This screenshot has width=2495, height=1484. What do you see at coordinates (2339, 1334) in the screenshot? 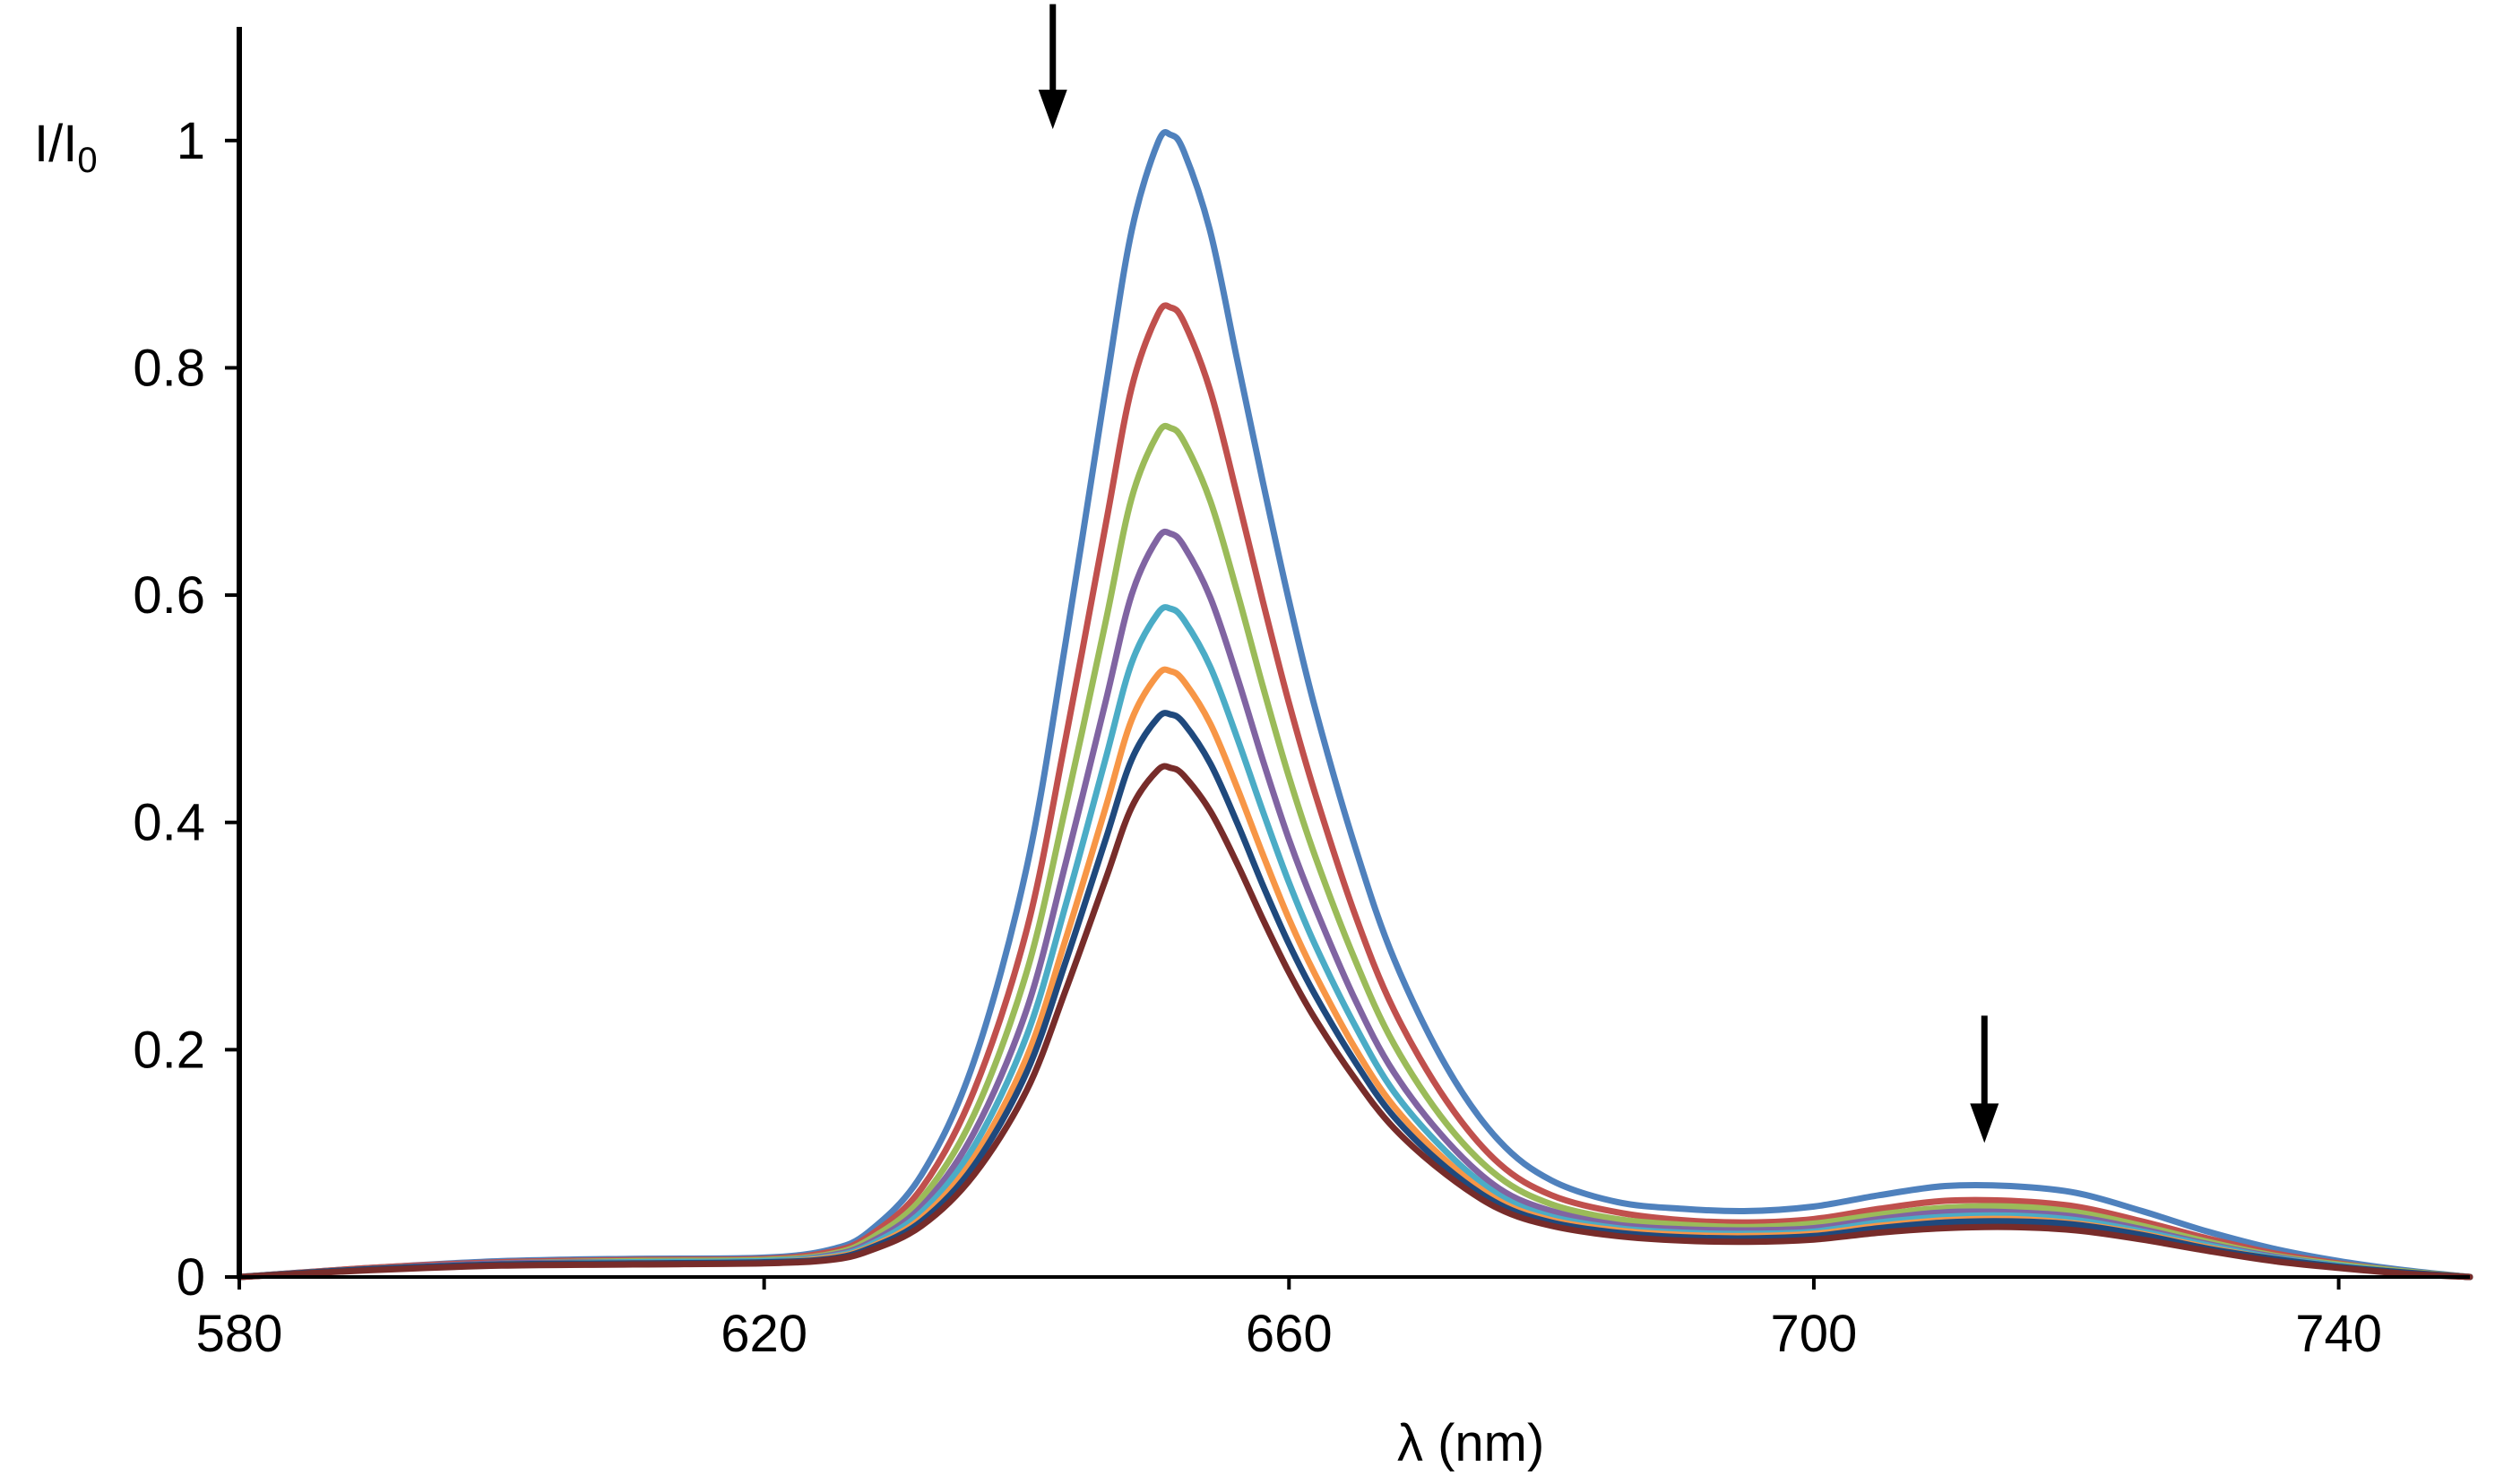
I see `x-tick-label: 740` at bounding box center [2339, 1334].